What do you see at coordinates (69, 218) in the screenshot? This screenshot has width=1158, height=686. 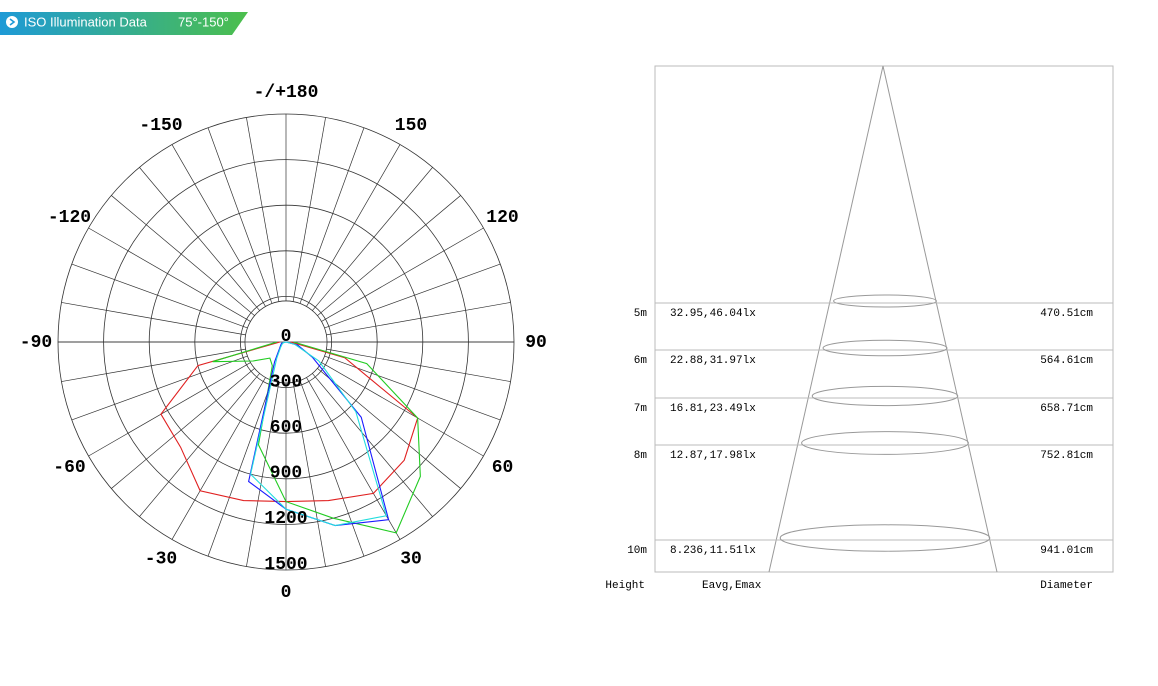 I see `angle-label: -120` at bounding box center [69, 218].